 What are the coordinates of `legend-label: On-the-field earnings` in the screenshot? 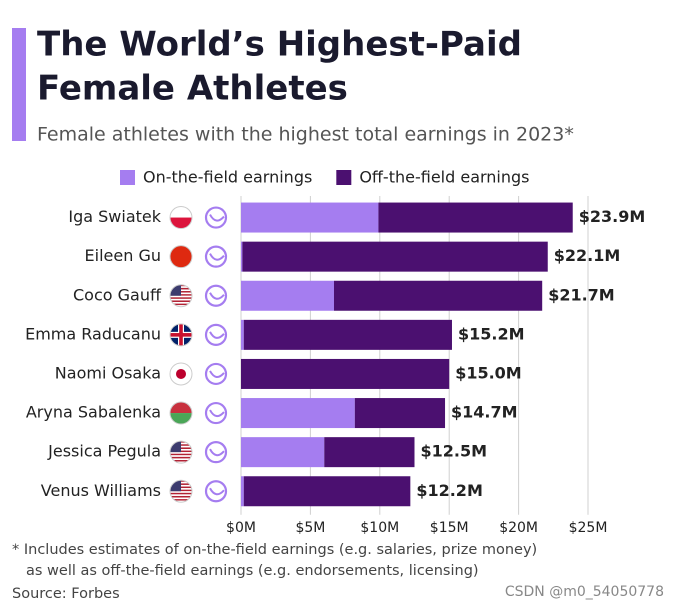 It's located at (227, 177).